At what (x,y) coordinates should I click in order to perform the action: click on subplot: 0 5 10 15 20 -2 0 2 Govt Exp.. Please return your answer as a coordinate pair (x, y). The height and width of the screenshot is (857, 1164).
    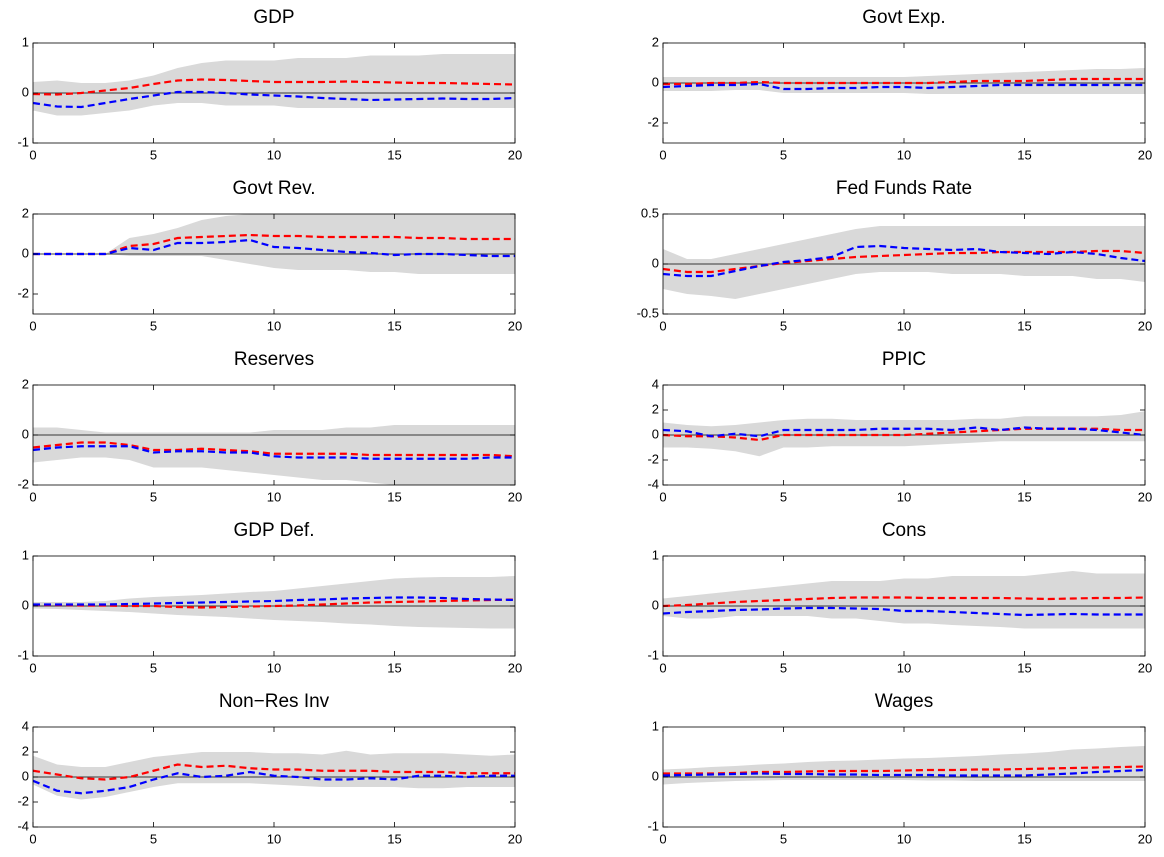
    Looking at the image, I should click on (899, 84).